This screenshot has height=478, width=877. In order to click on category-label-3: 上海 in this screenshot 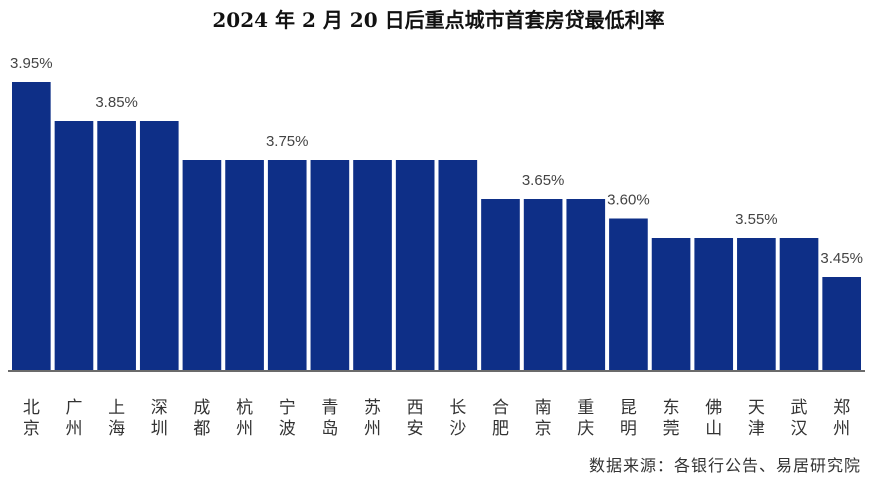, I will do `click(116, 418)`.